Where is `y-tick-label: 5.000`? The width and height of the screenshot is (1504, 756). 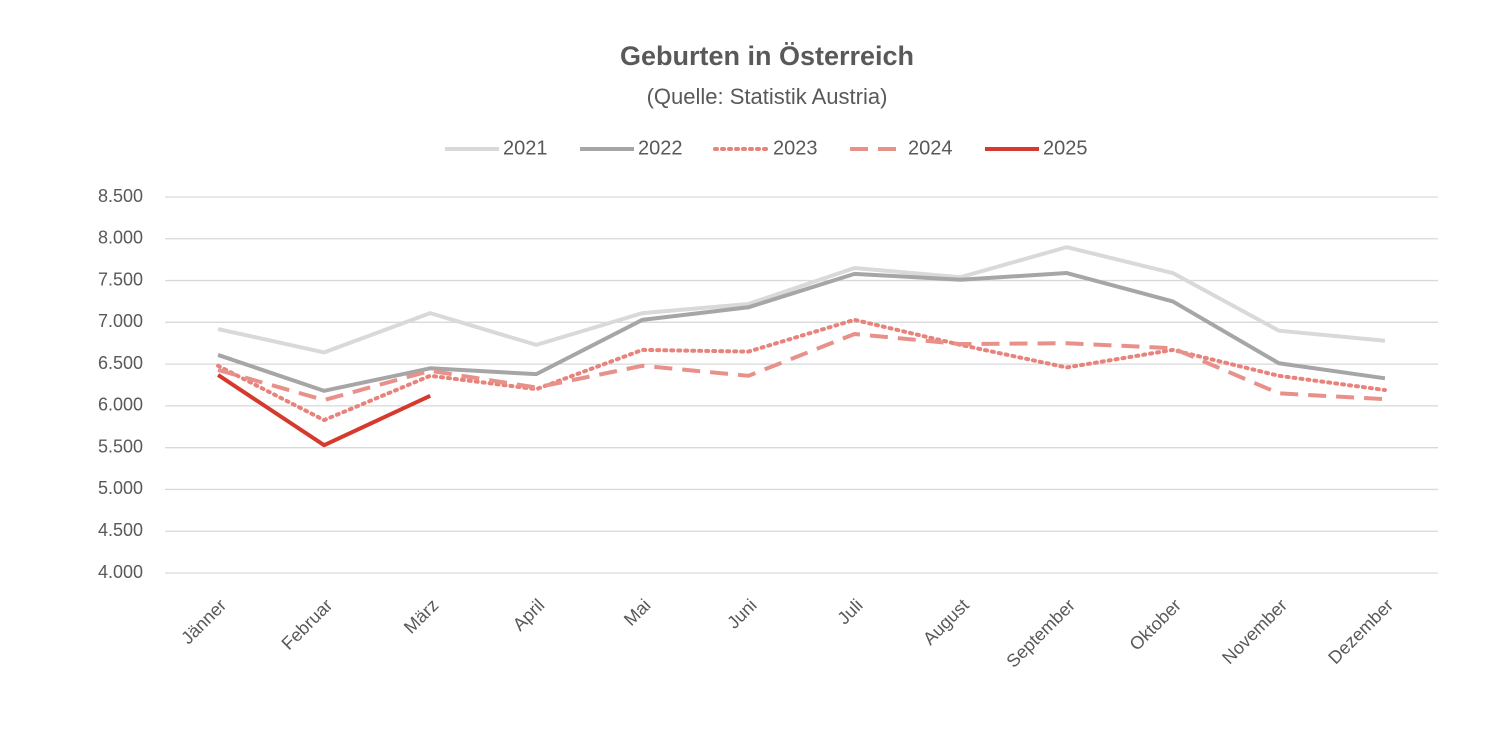 y-tick-label: 5.000 is located at coordinates (120, 488).